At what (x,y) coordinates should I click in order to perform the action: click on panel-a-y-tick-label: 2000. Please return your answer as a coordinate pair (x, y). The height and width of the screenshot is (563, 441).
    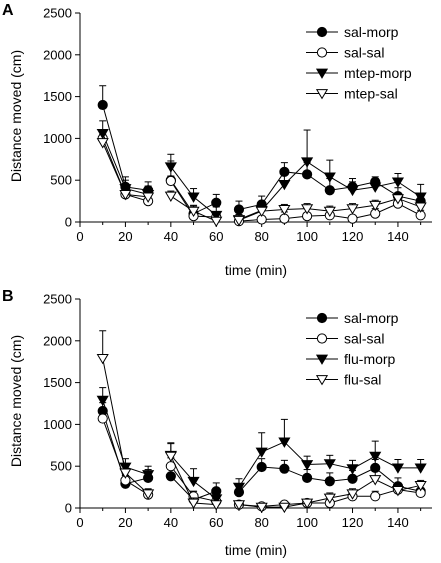
    Looking at the image, I should click on (57, 54).